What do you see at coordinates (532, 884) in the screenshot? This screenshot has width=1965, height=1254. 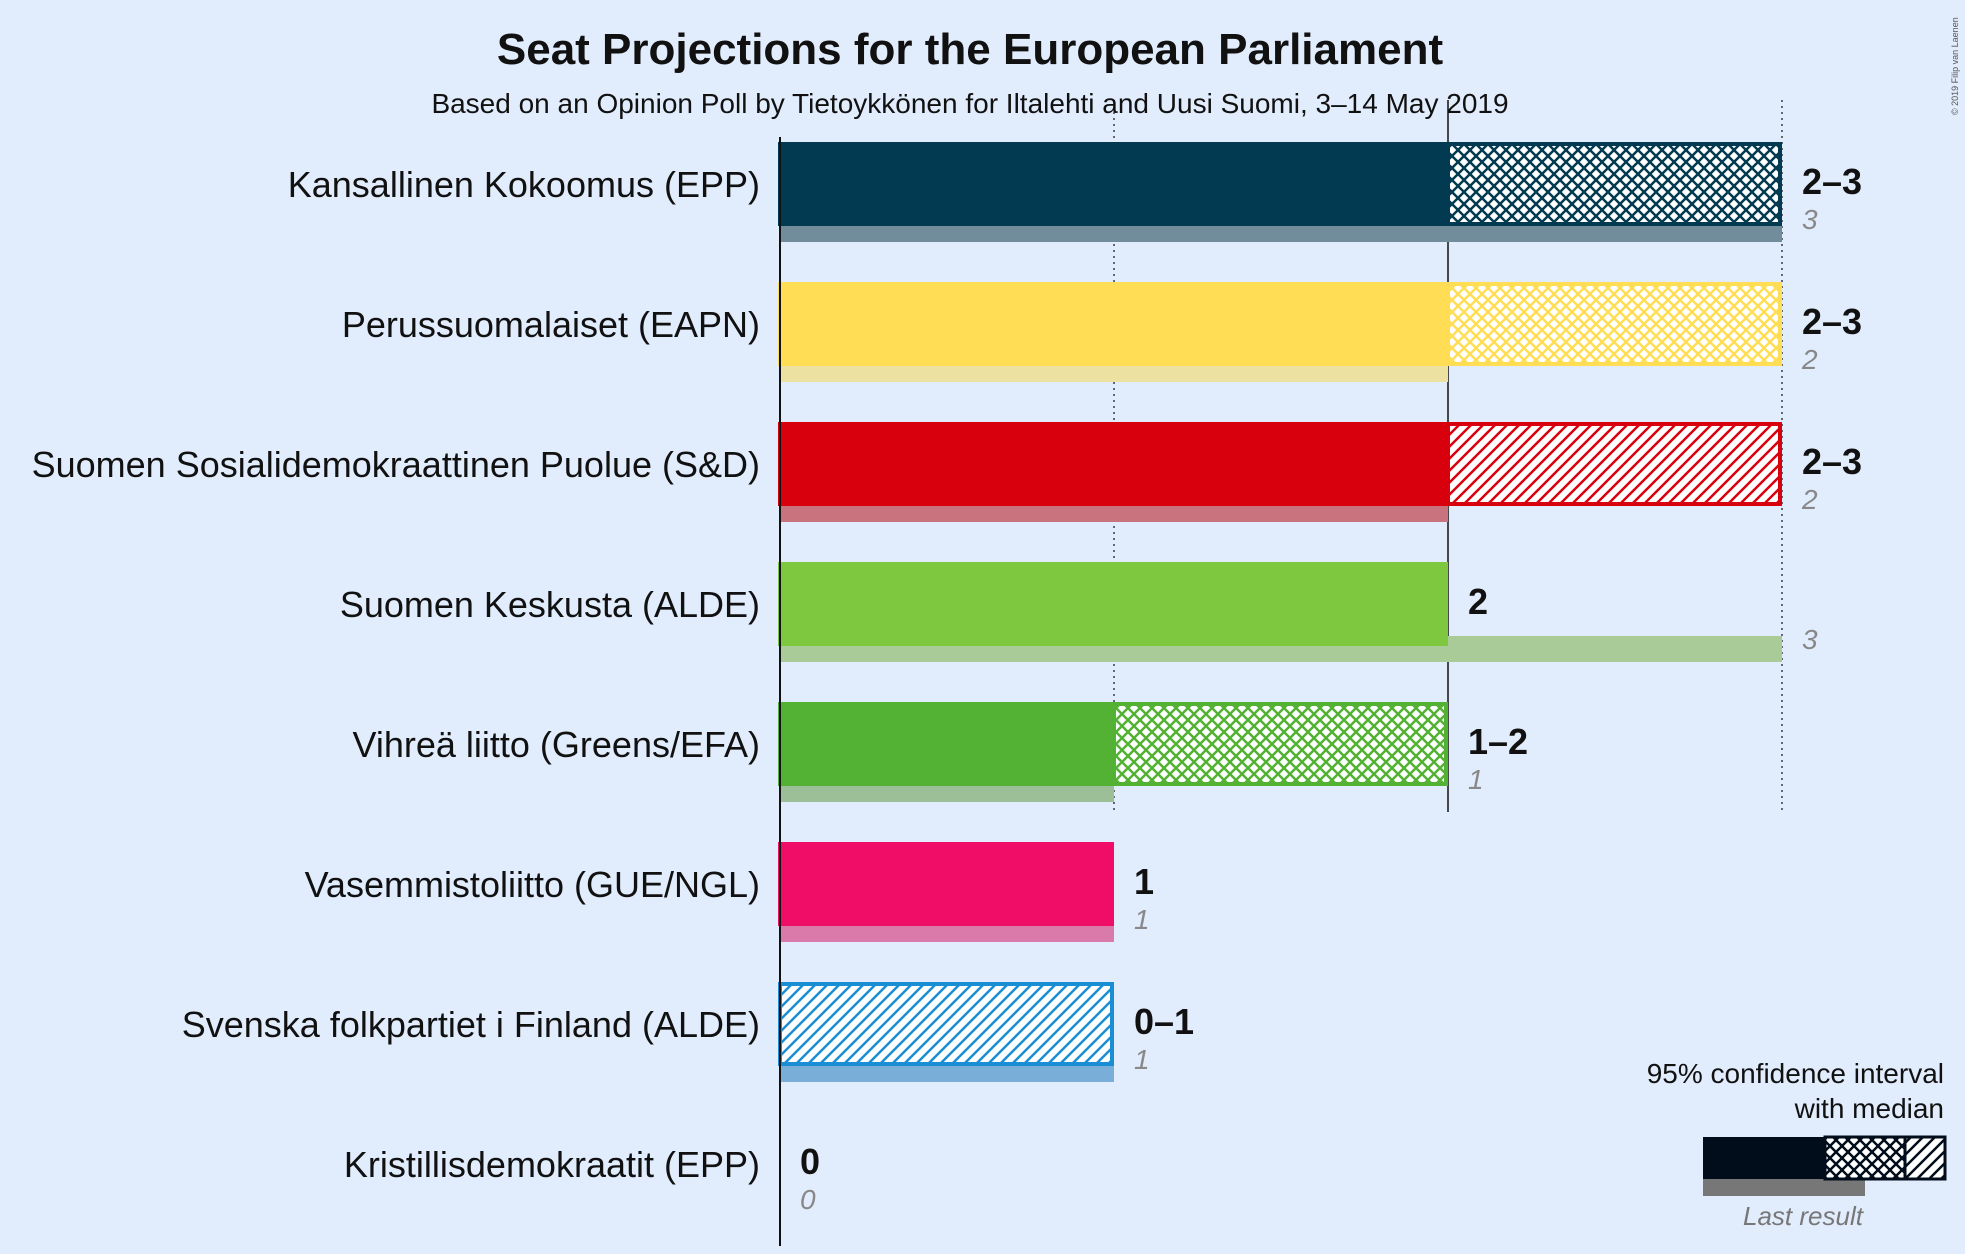 I see `party-label: Vasemmistoliitto (GUE/NGL)` at bounding box center [532, 884].